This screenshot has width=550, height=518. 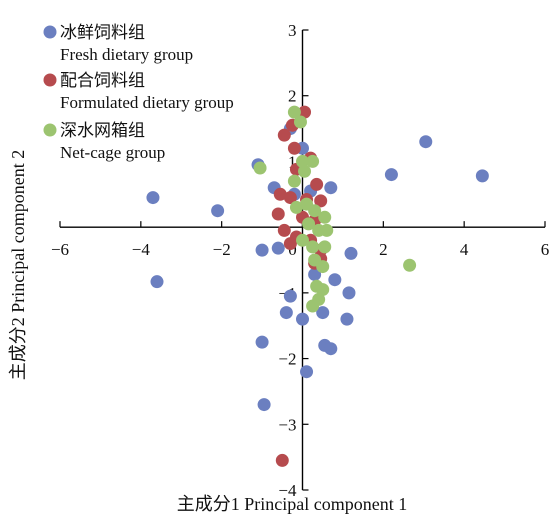 What do you see at coordinates (18, 265) in the screenshot?
I see `y-axis-title: 主成分2 Principal component 2` at bounding box center [18, 265].